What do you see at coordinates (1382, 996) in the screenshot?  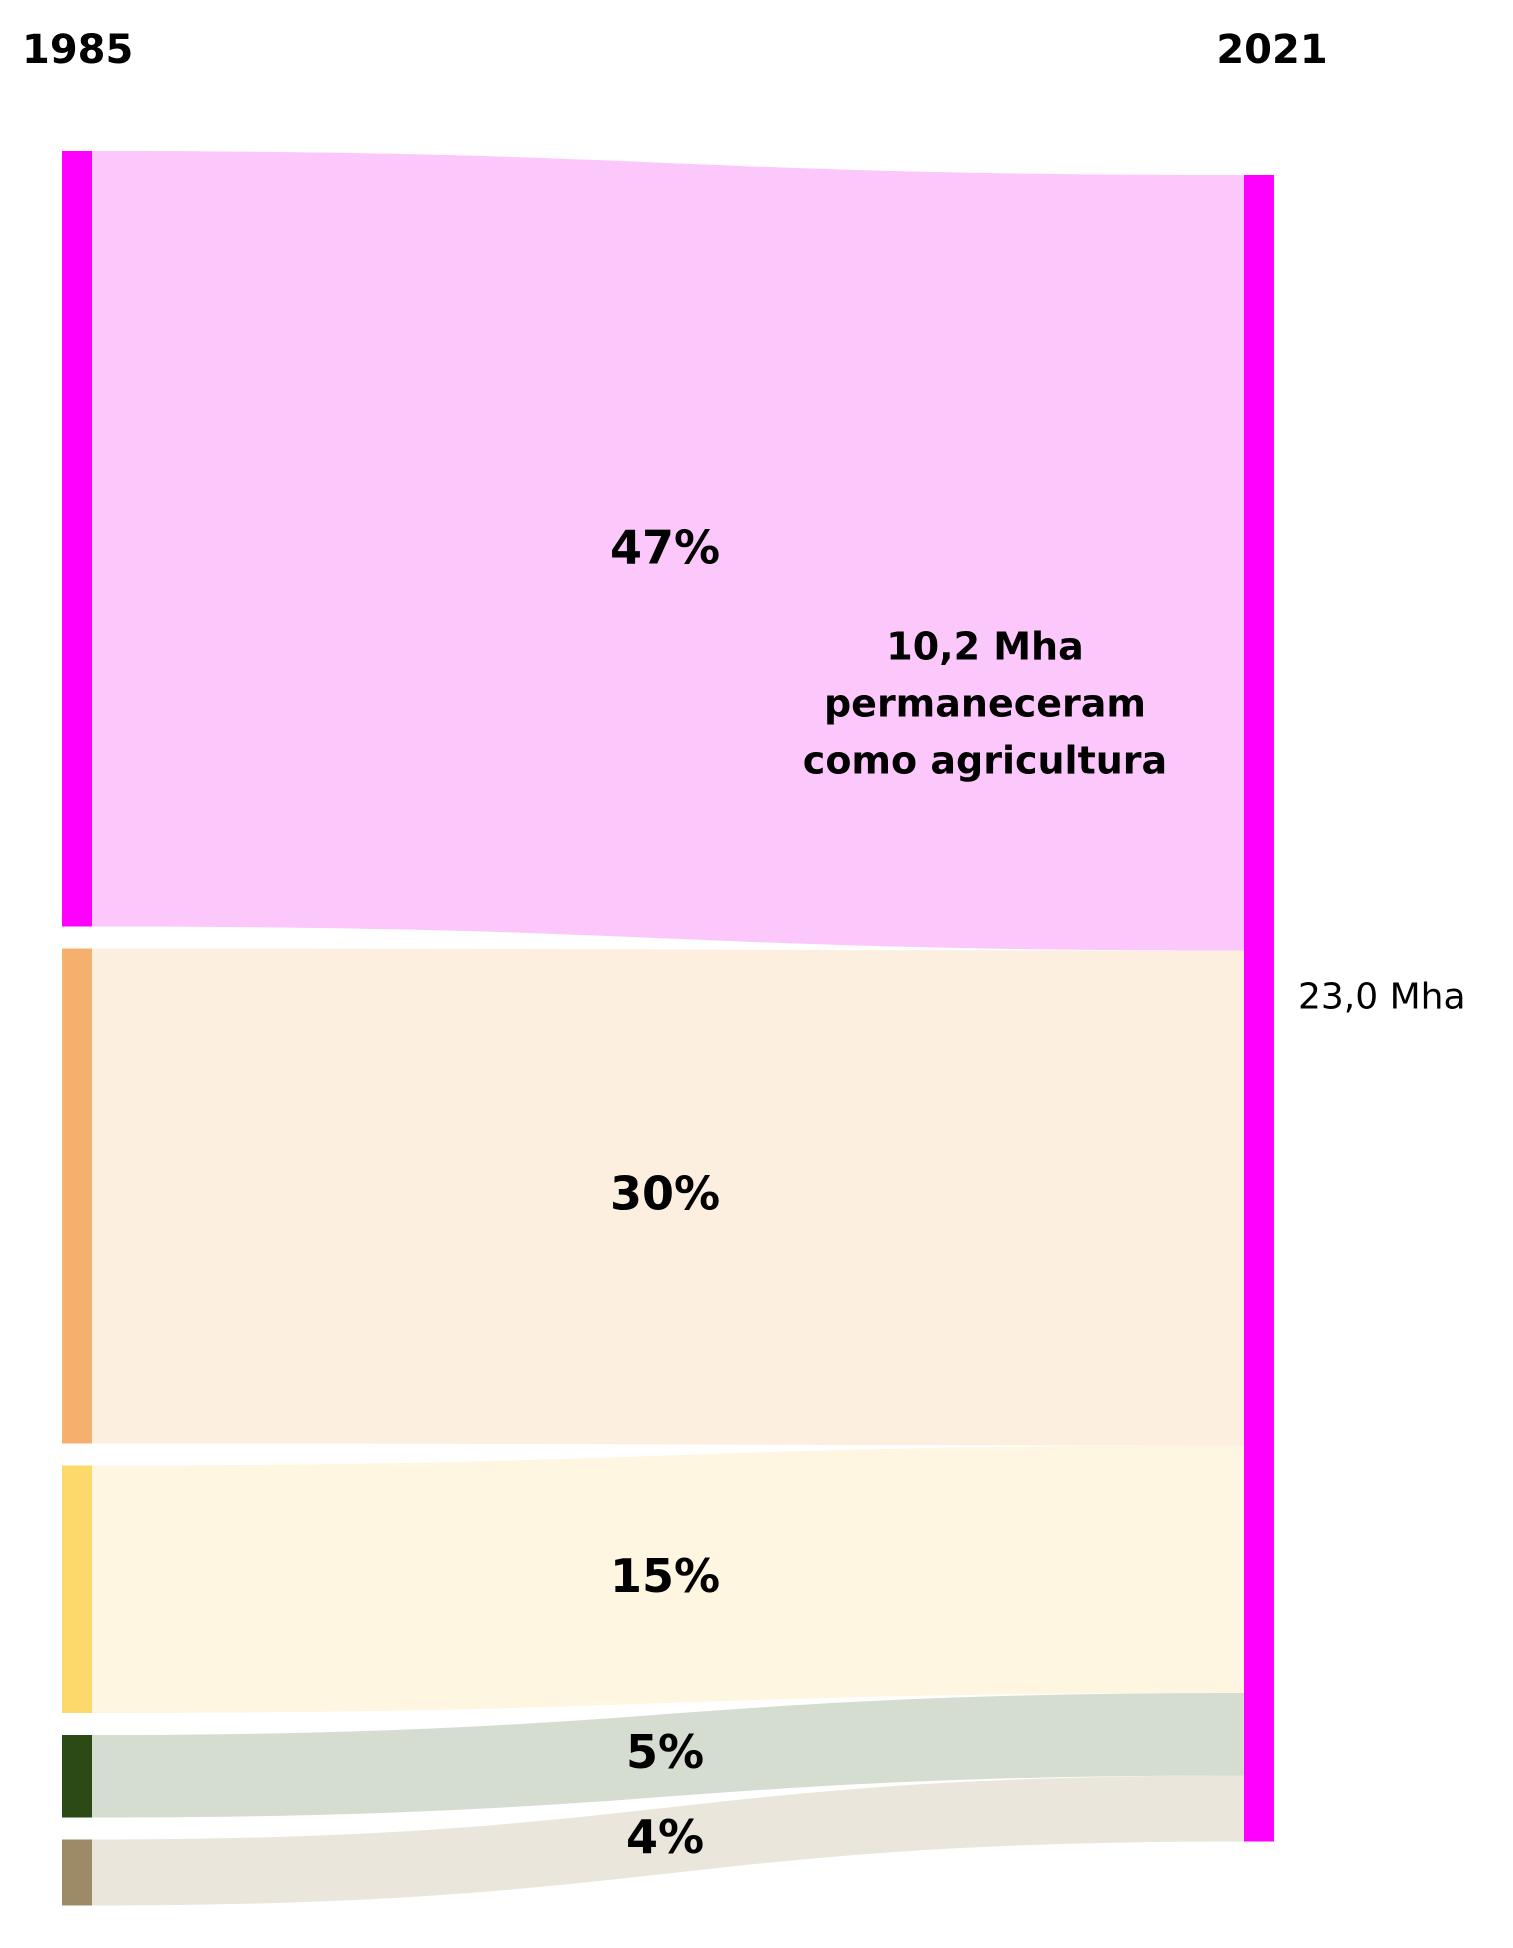 I see `target-value-label: 23,0 Mha` at bounding box center [1382, 996].